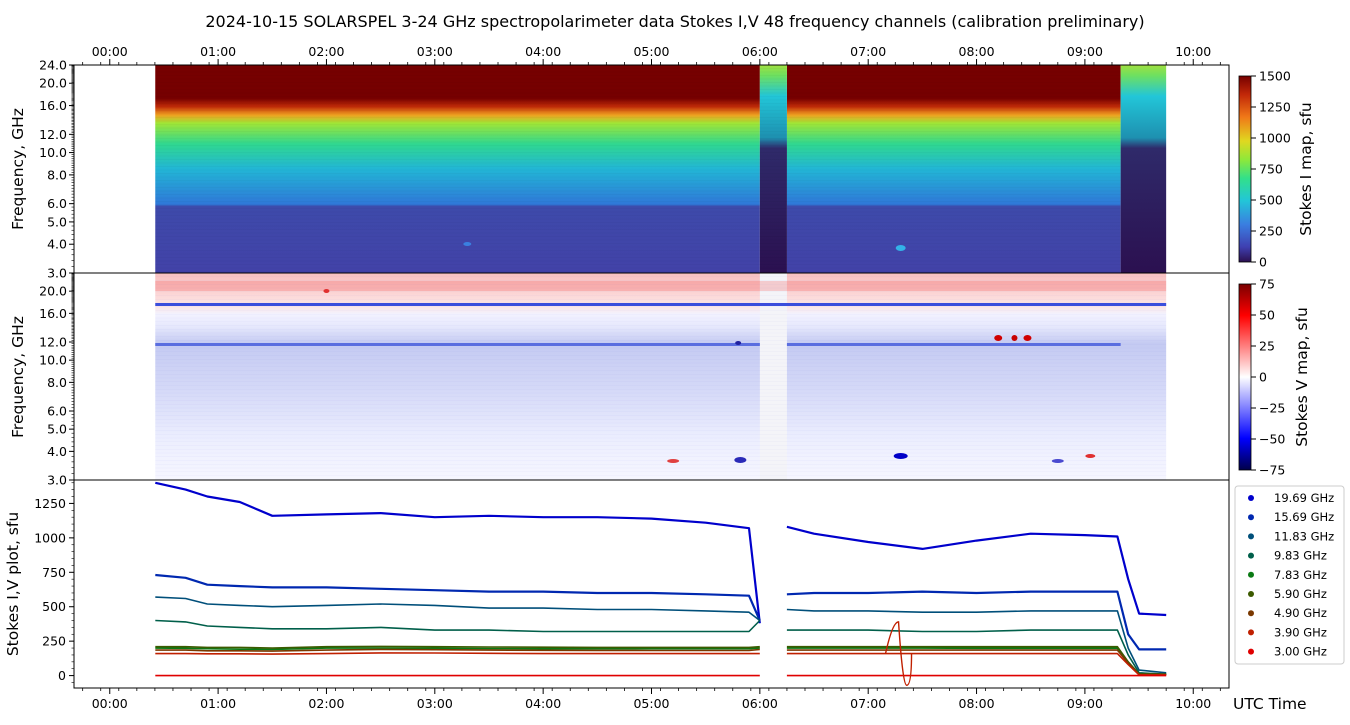 This screenshot has width=1350, height=725. Describe the element at coordinates (1085, 703) in the screenshot. I see `time-tick-bottom: 09:00` at that location.